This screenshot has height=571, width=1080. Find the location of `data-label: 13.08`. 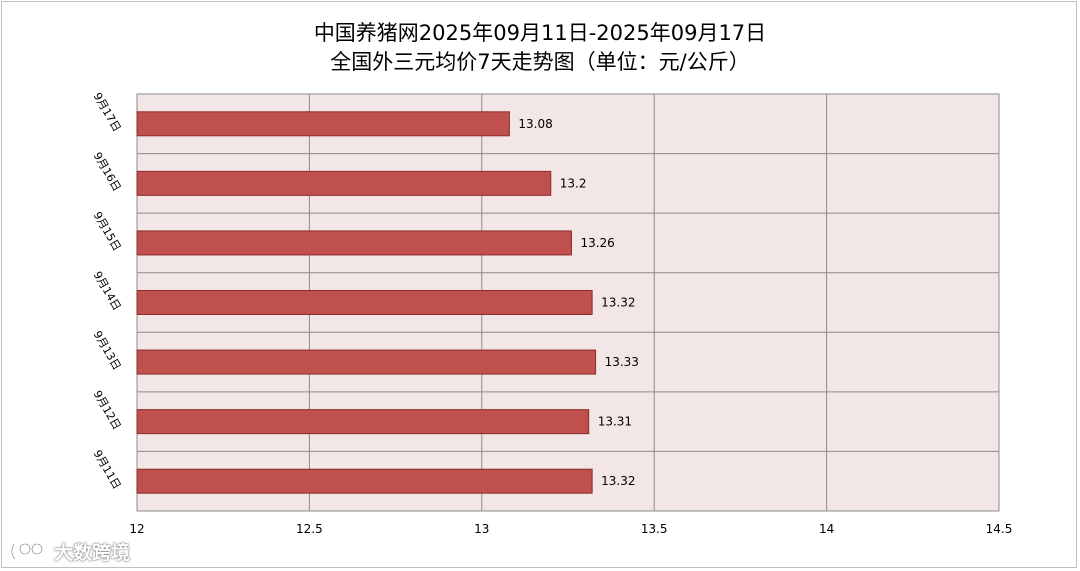

data-label: 13.08 is located at coordinates (535, 124).